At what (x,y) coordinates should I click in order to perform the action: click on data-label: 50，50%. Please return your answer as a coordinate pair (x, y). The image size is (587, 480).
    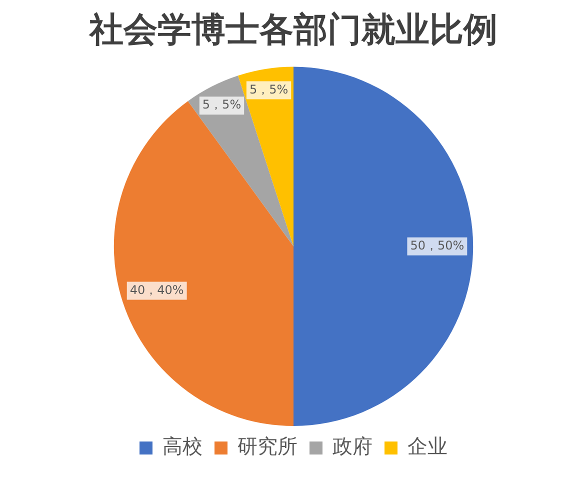
    Looking at the image, I should click on (437, 245).